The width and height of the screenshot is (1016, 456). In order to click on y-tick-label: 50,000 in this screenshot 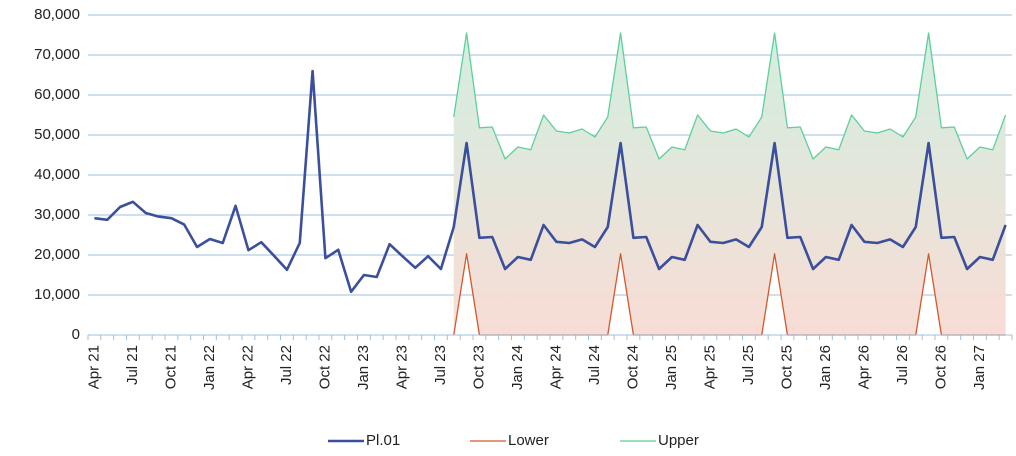, I will do `click(57, 134)`.